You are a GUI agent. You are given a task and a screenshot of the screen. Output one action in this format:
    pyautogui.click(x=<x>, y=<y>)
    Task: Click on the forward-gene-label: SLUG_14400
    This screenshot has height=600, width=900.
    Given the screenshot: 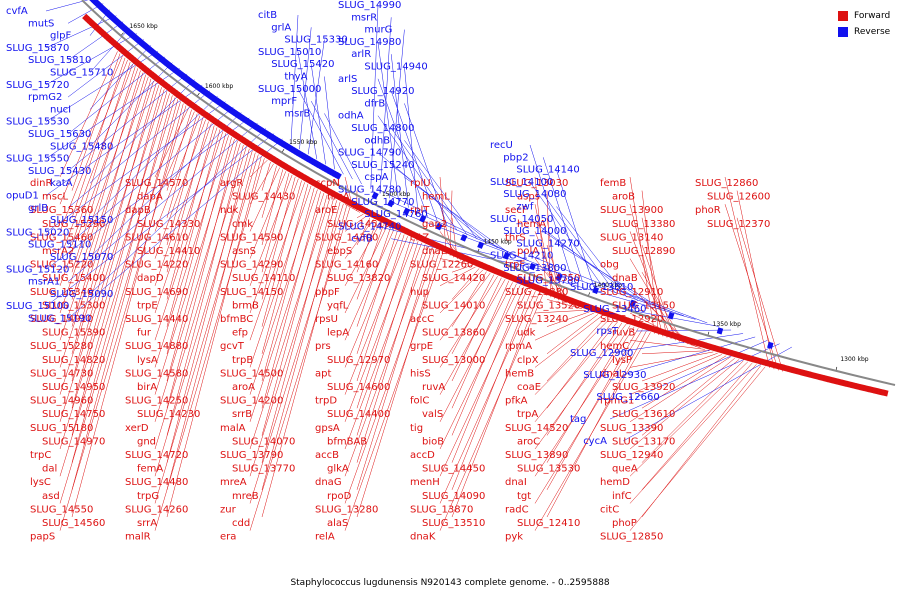 What is the action you would take?
    pyautogui.click(x=358, y=414)
    